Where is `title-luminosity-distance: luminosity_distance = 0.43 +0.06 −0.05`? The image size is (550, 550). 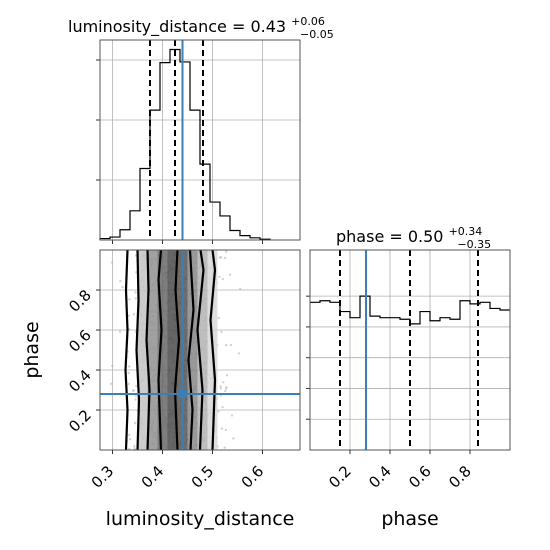
title-luminosity-distance: luminosity_distance = 0.43 +0.06 −0.05 is located at coordinates (201, 25).